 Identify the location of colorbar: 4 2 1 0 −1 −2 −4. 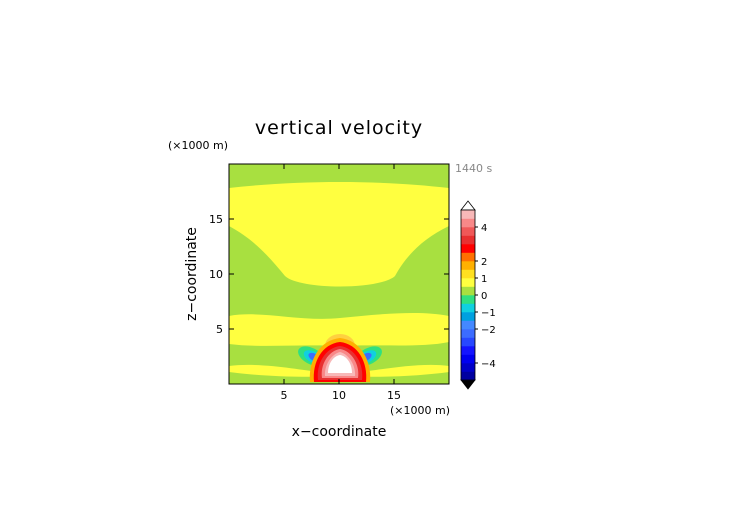
(478, 295).